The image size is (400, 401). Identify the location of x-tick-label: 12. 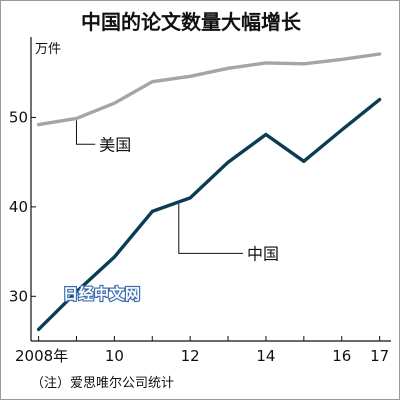
(190, 356).